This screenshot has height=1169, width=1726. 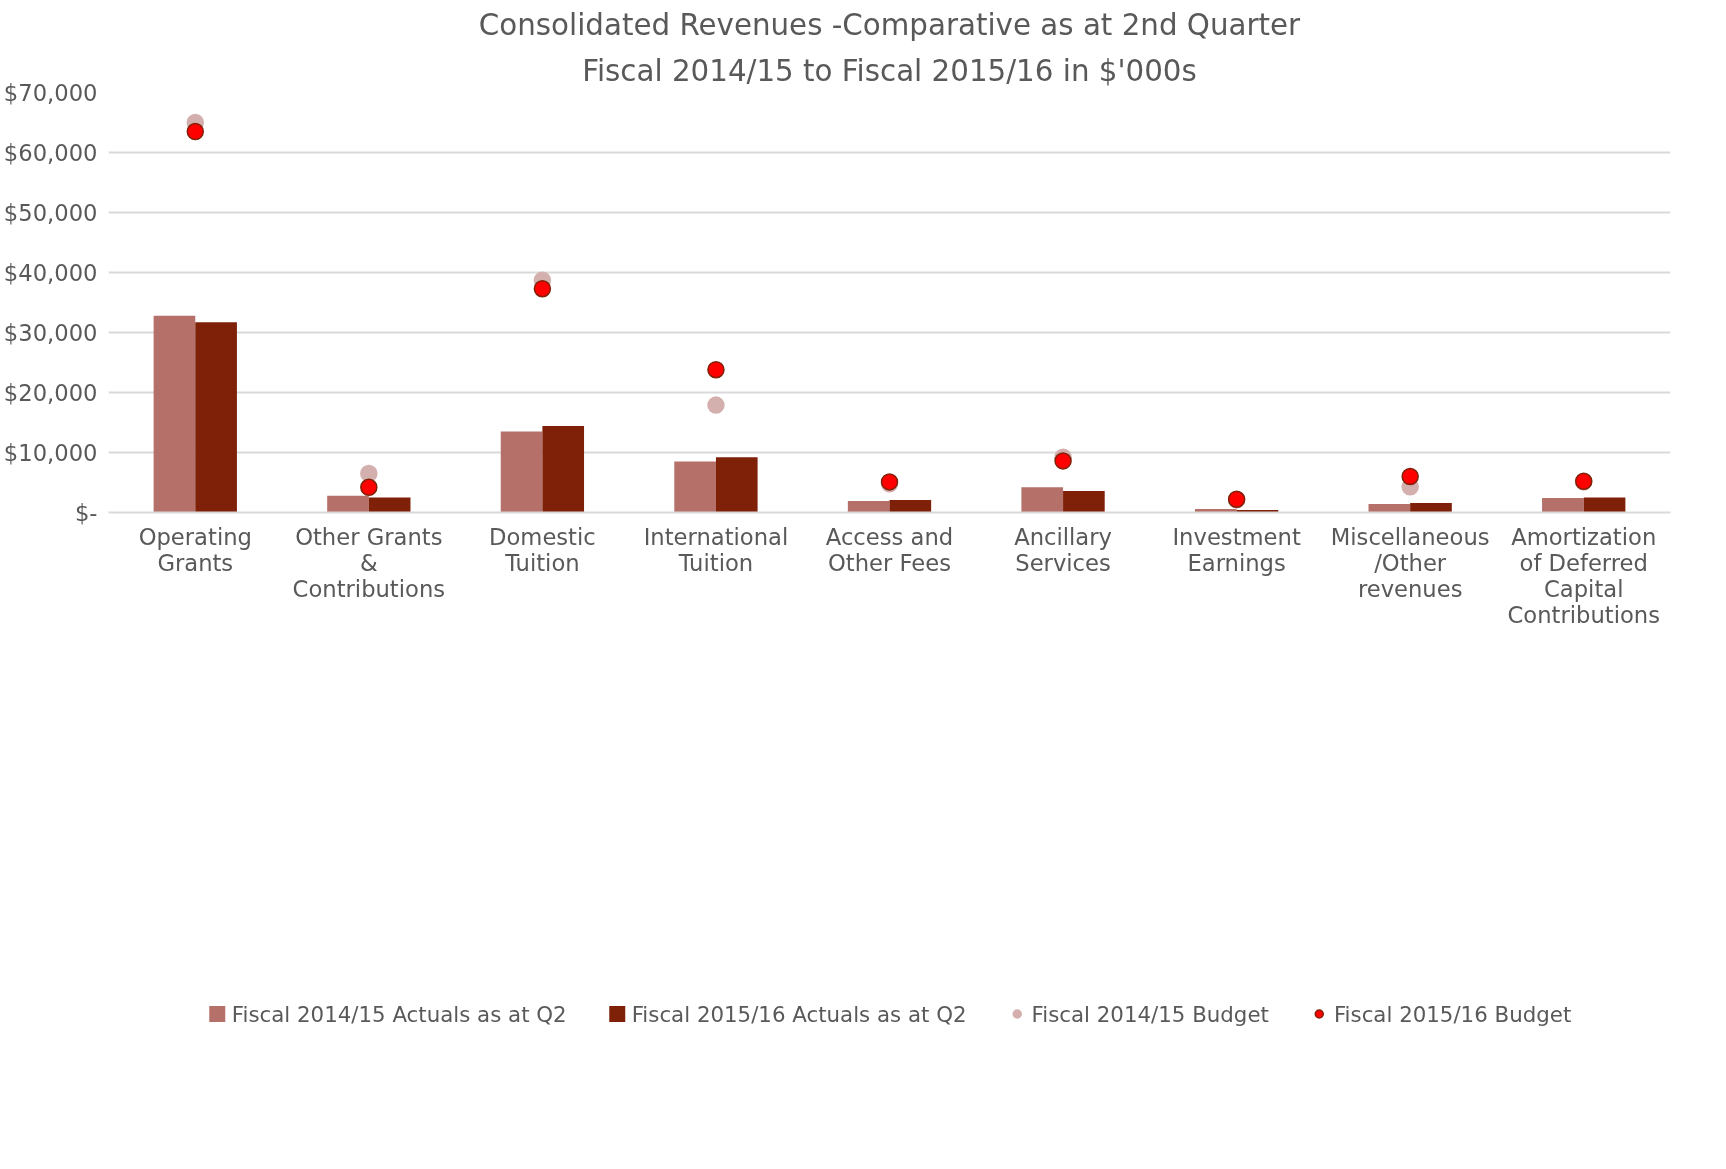 I want to click on y-tick-label: $20,000, so click(x=50, y=392).